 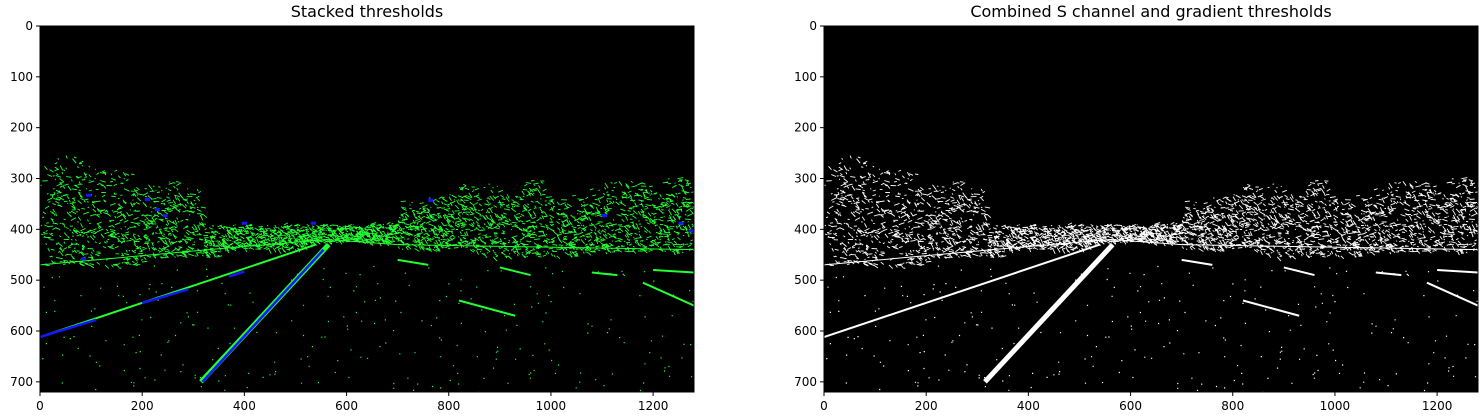 What do you see at coordinates (263, 315) in the screenshot?
I see `center-lane-s-channel` at bounding box center [263, 315].